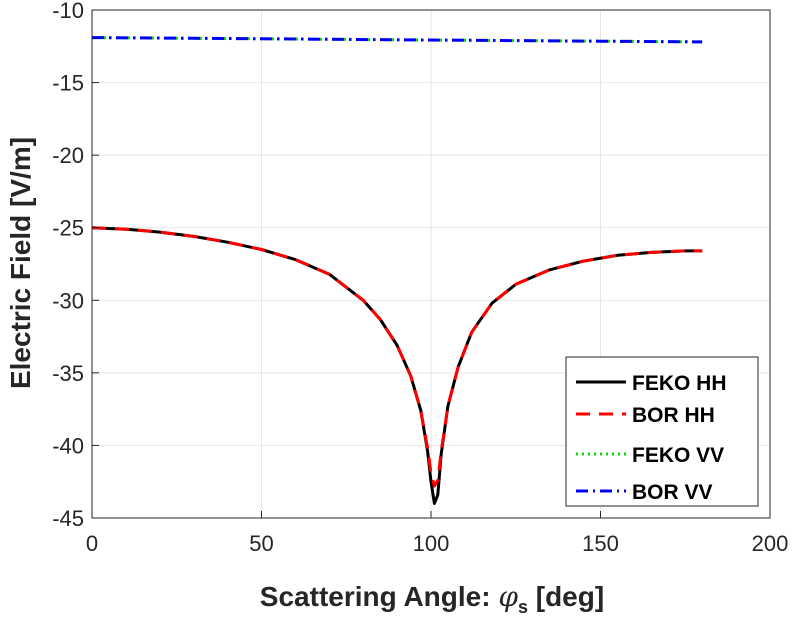 The width and height of the screenshot is (800, 623). What do you see at coordinates (673, 415) in the screenshot?
I see `legend-label: BOR HH` at bounding box center [673, 415].